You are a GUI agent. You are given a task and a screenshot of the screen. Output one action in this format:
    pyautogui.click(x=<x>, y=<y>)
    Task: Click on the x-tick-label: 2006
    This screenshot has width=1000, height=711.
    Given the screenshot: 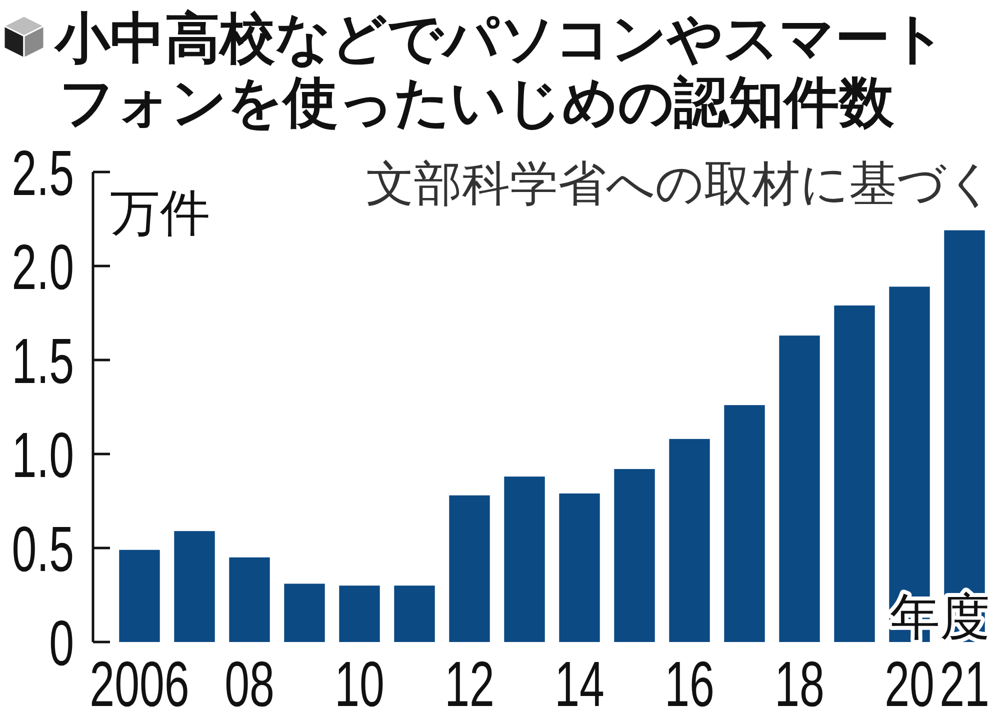 What is the action you would take?
    pyautogui.click(x=140, y=679)
    